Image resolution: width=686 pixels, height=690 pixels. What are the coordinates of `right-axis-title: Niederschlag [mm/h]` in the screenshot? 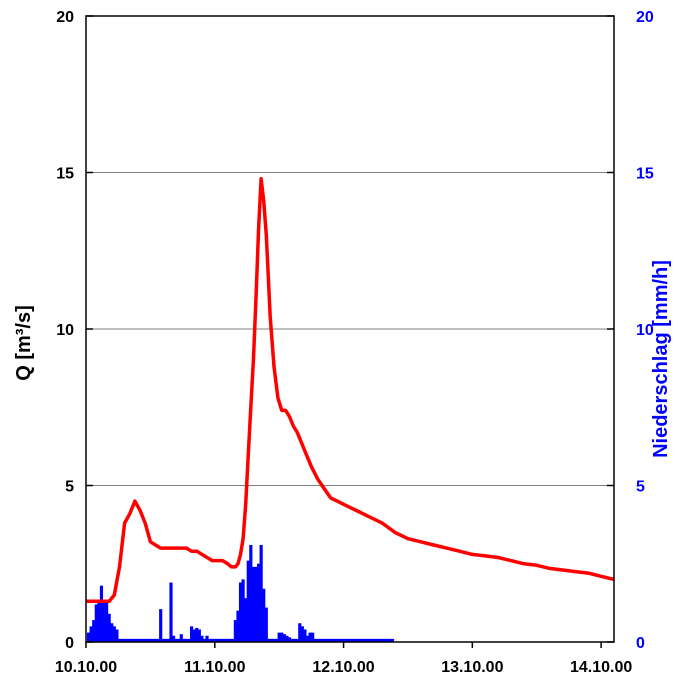 It's located at (661, 359).